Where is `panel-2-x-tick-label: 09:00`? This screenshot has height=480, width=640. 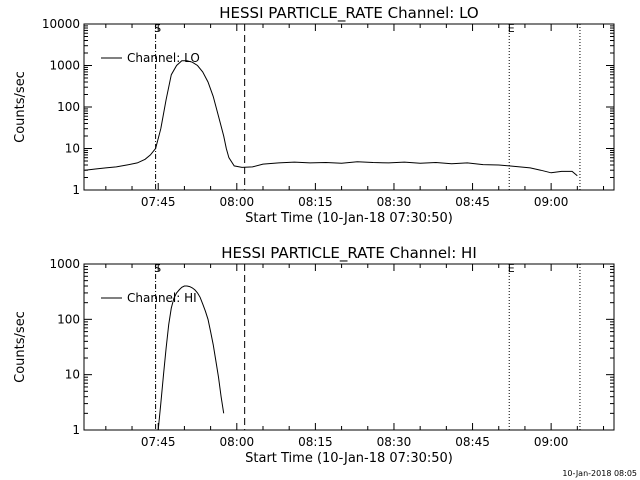 panel-2-x-tick-label: 09:00 is located at coordinates (551, 442).